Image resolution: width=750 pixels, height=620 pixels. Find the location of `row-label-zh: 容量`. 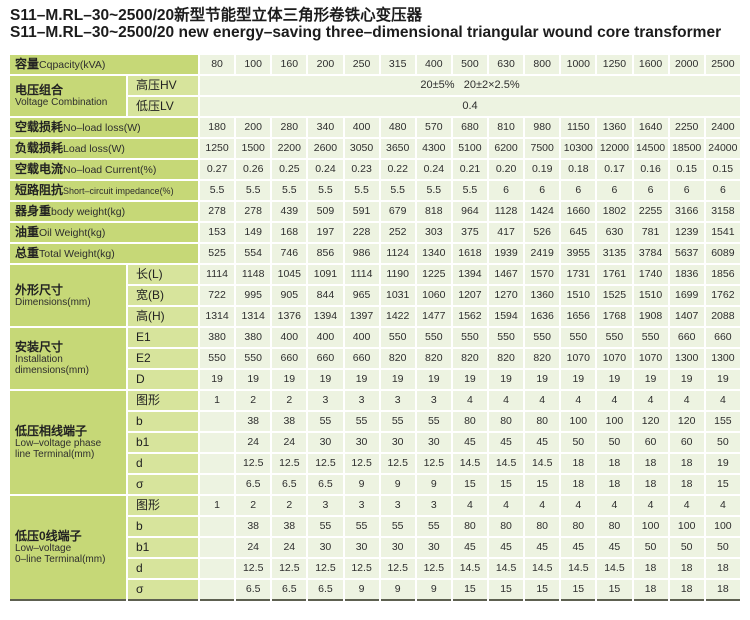

row-label-zh: 容量 is located at coordinates (27, 63).